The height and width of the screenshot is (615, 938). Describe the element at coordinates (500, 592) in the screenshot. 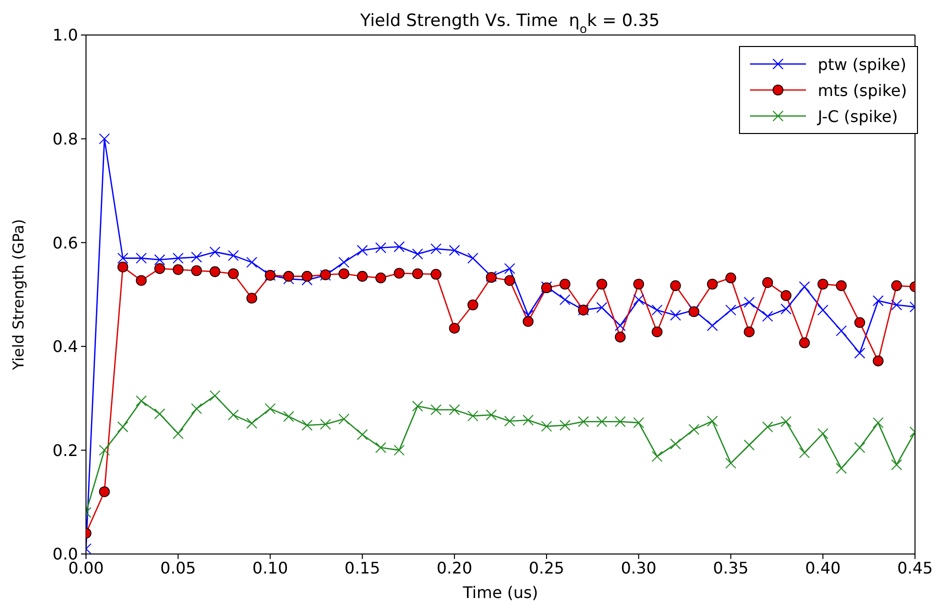

I see `x-axis-title: Time (us)` at that location.